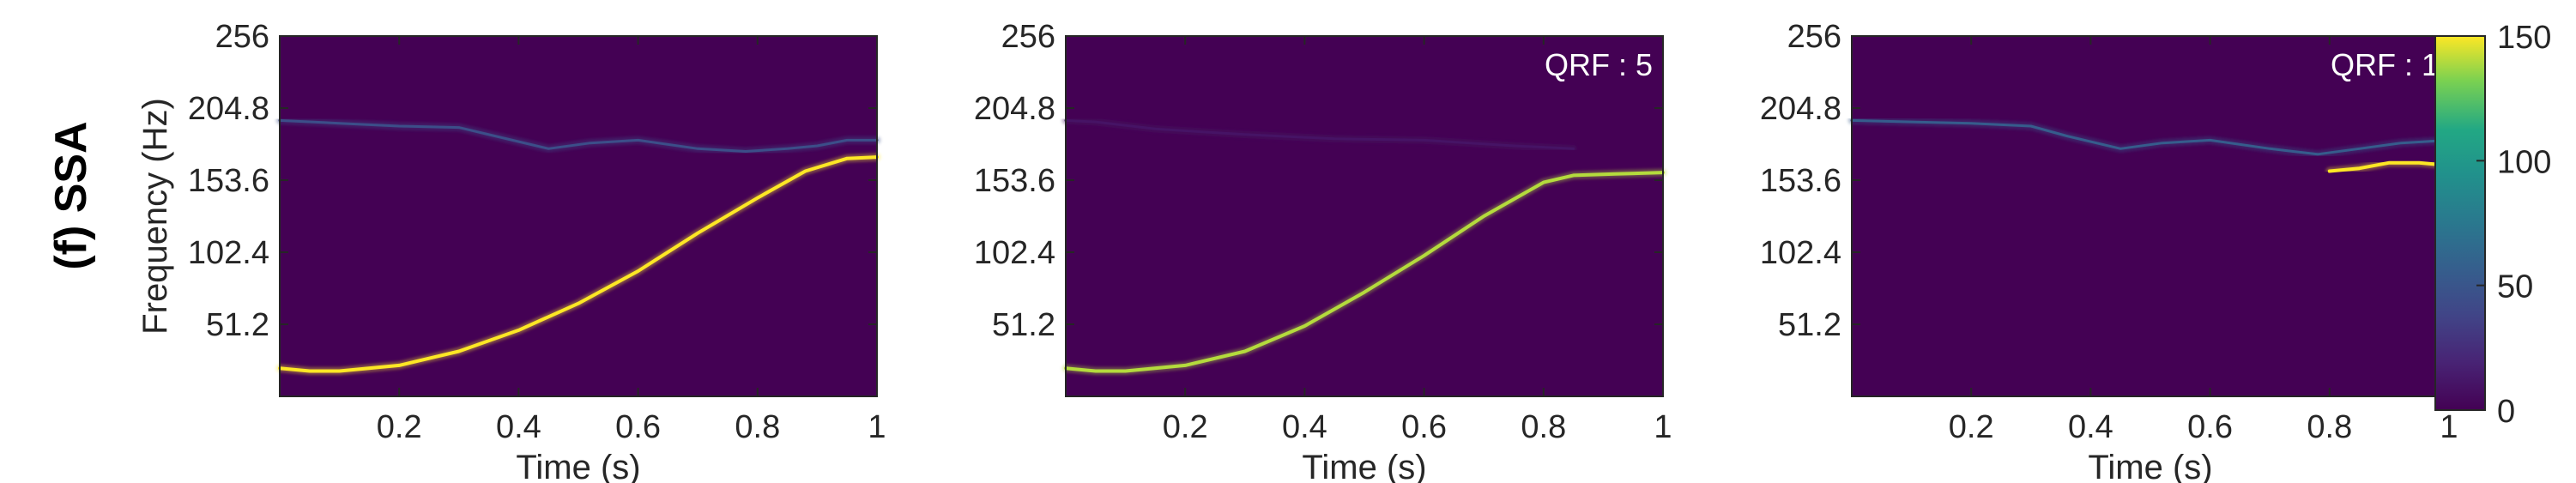 Image resolution: width=2576 pixels, height=483 pixels. I want to click on colorbar-gradient, so click(2460, 223).